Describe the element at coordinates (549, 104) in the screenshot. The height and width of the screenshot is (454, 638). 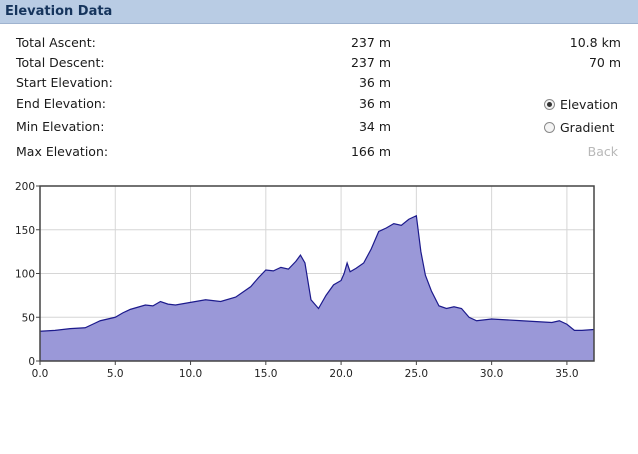
I see `elevation-radio` at that location.